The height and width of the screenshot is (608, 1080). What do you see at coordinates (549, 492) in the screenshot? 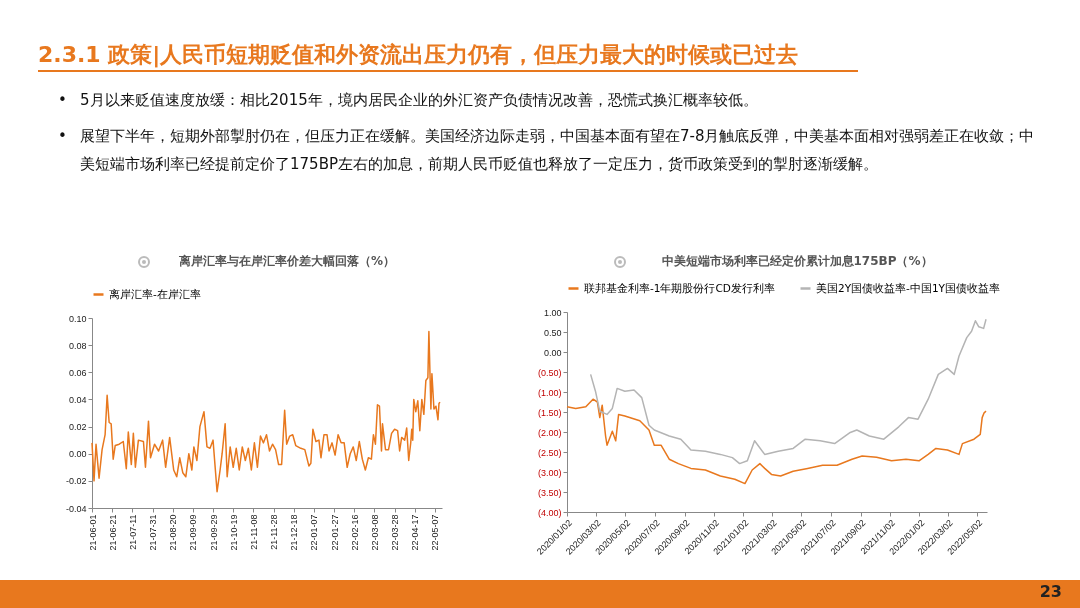
I see `y-tick-label: (3.50)` at bounding box center [549, 492].